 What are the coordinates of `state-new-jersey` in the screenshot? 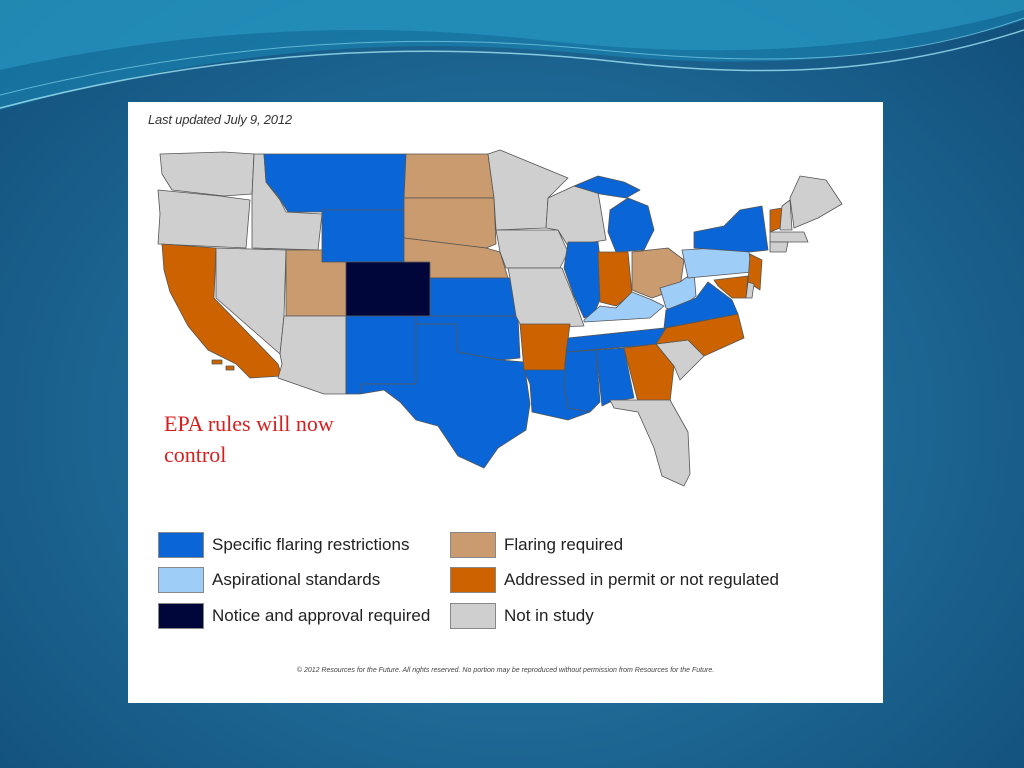 It's located at (755, 272).